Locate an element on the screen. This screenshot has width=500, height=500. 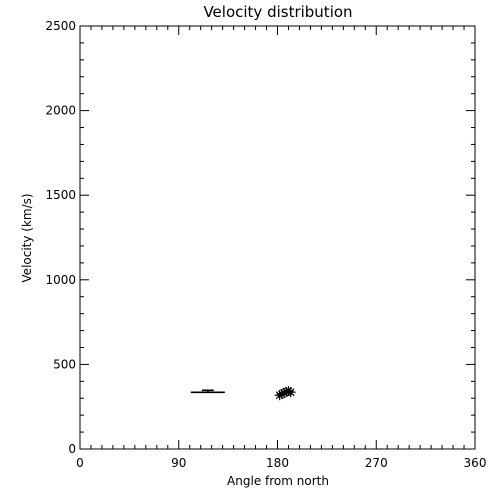
chart-title: Velocity distribution is located at coordinates (277, 12).